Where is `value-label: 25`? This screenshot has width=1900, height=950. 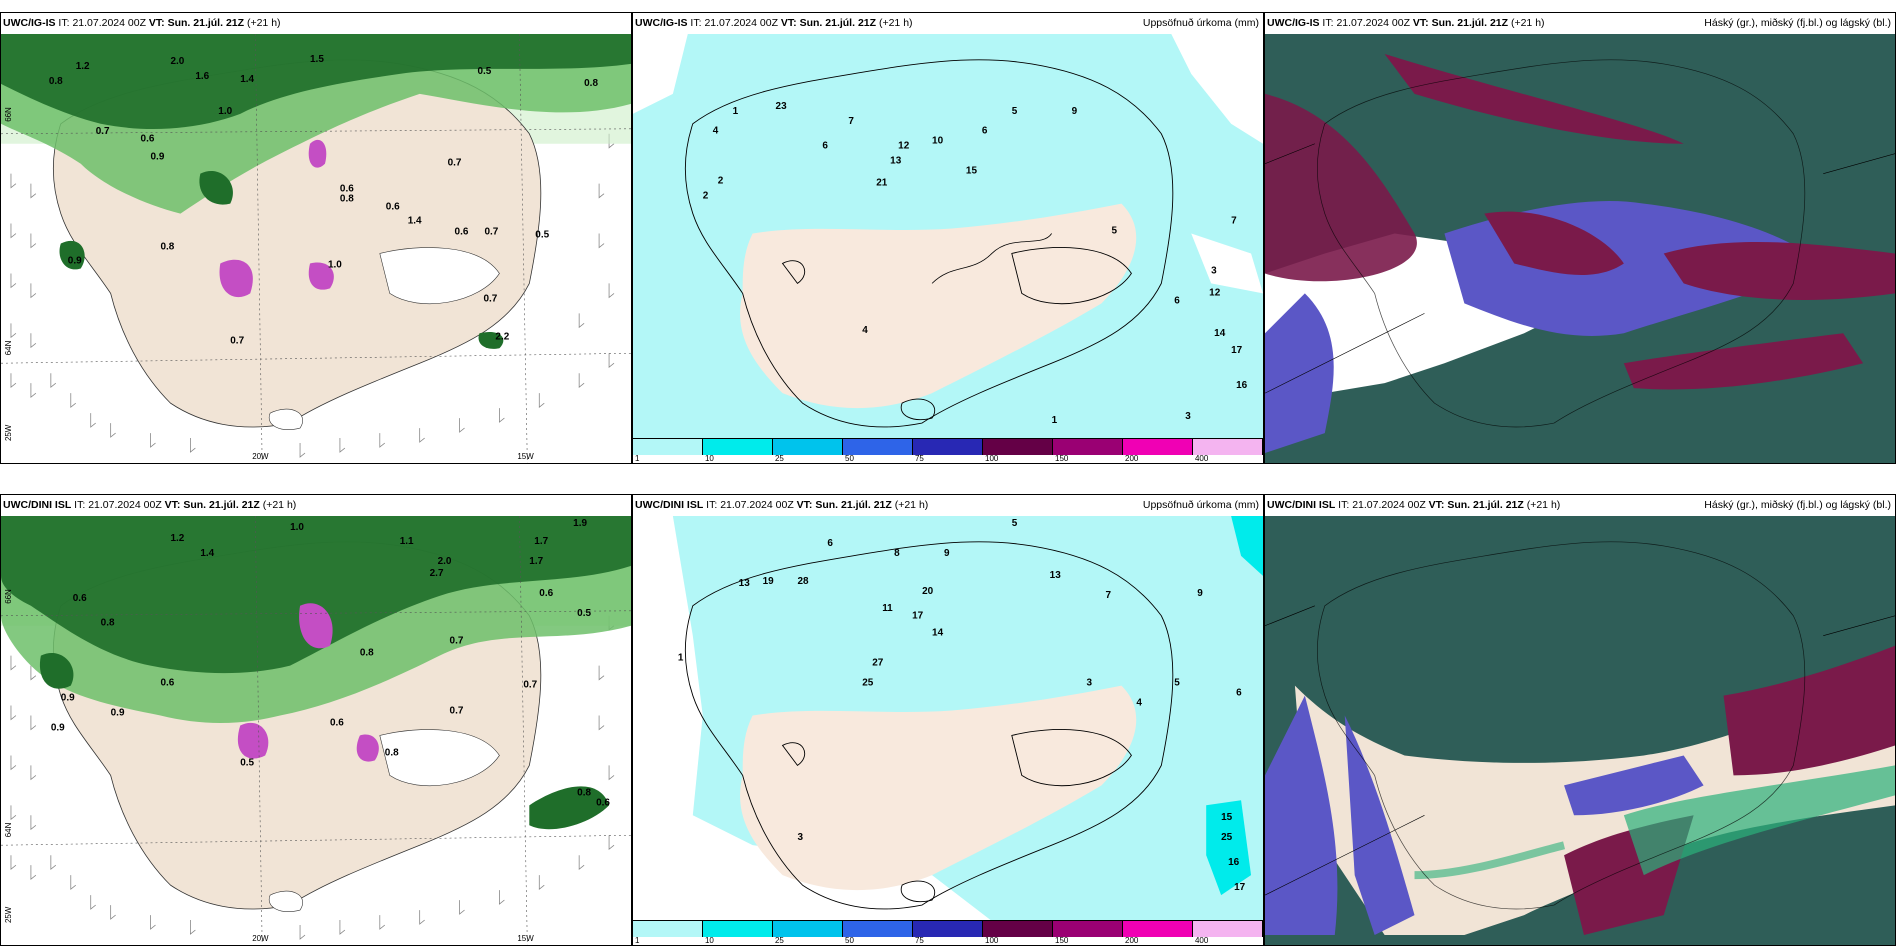 value-label: 25 is located at coordinates (1227, 837).